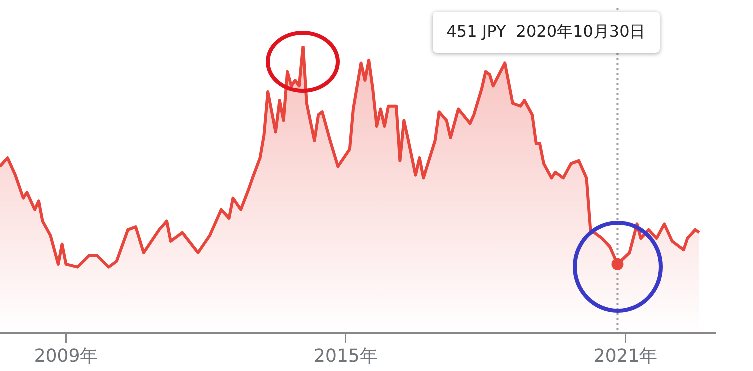 This screenshot has width=753, height=371. Describe the element at coordinates (546, 32) in the screenshot. I see `text: 451 JPY 2020年10月30日` at that location.